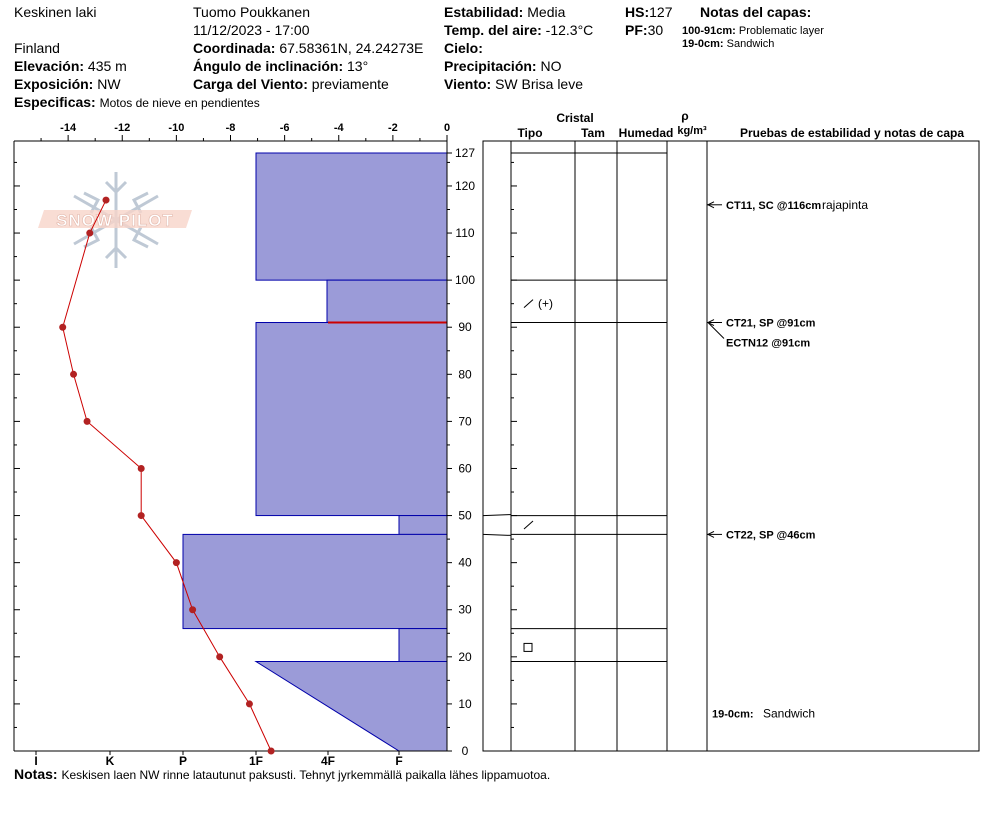 Image resolution: width=994 pixels, height=840 pixels. Describe the element at coordinates (183, 761) in the screenshot. I see `hardness-tick-label: P` at that location.